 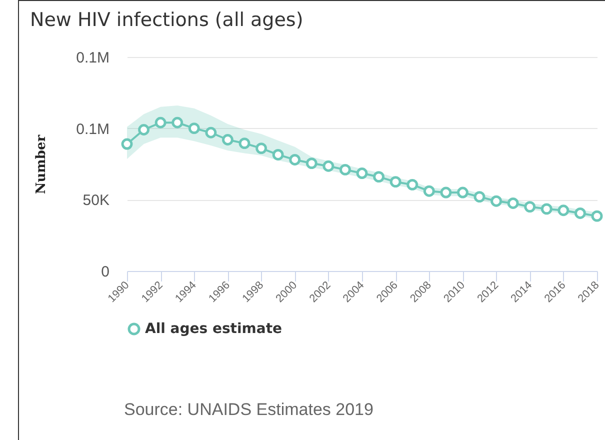 I want to click on y-axis-title: Number, so click(x=42, y=164).